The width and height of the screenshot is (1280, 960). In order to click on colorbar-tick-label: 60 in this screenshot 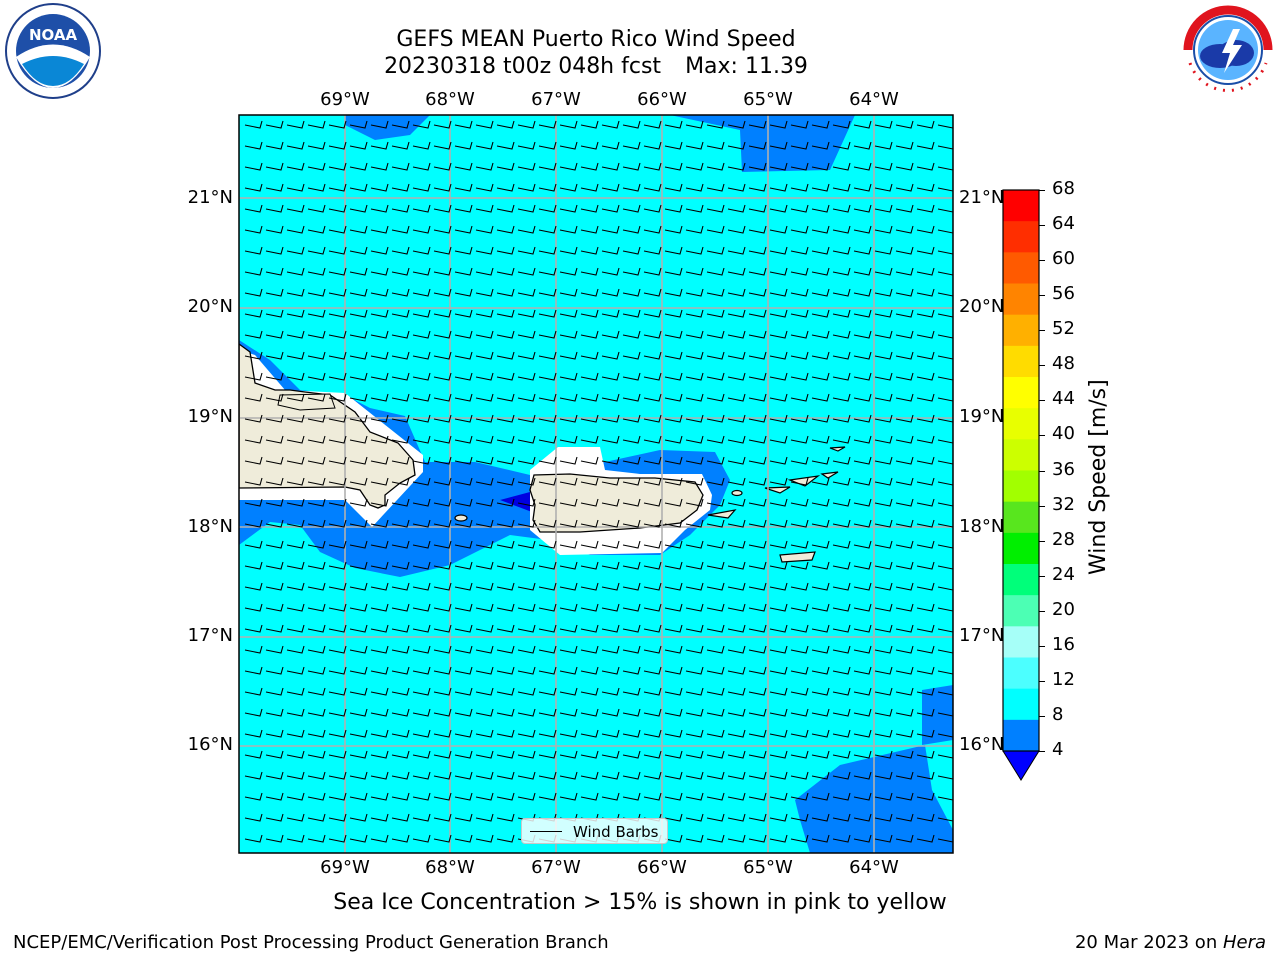, I will do `click(1063, 259)`.